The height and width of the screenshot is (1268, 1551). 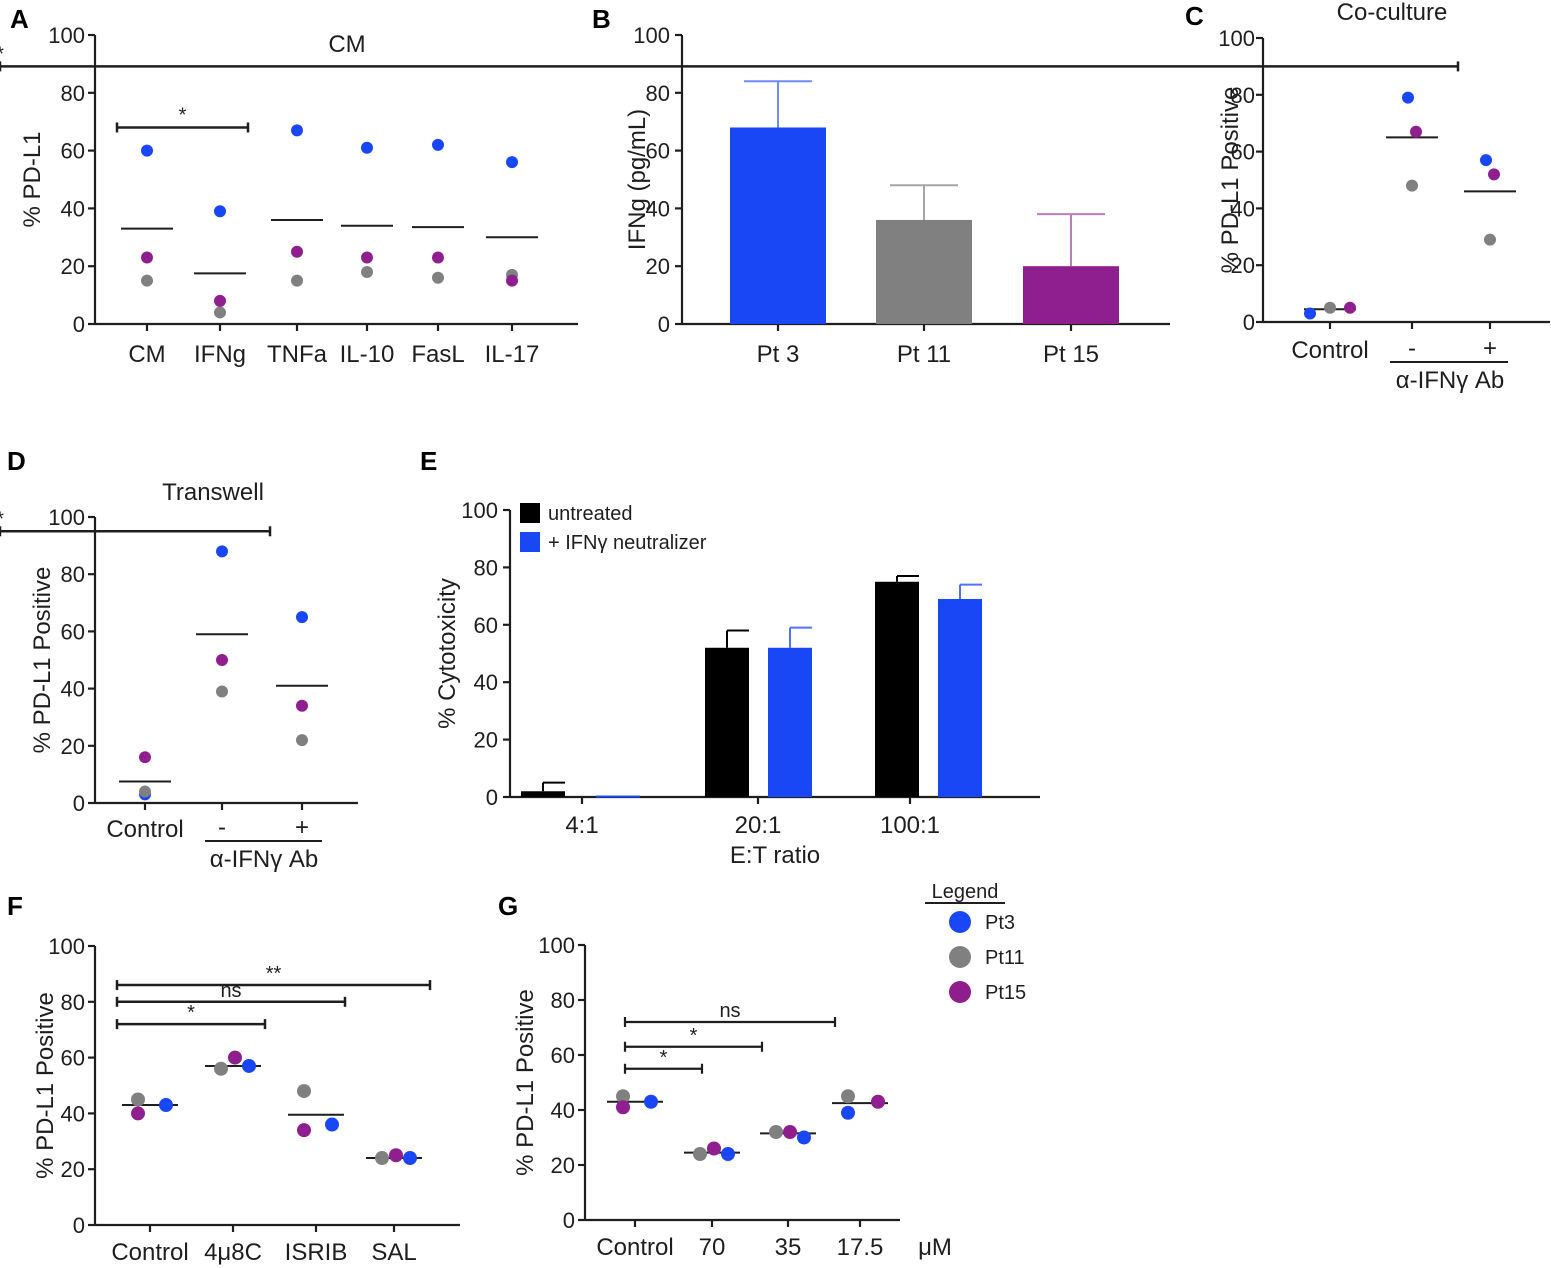 What do you see at coordinates (960, 992) in the screenshot?
I see `legend-dot-pt15` at bounding box center [960, 992].